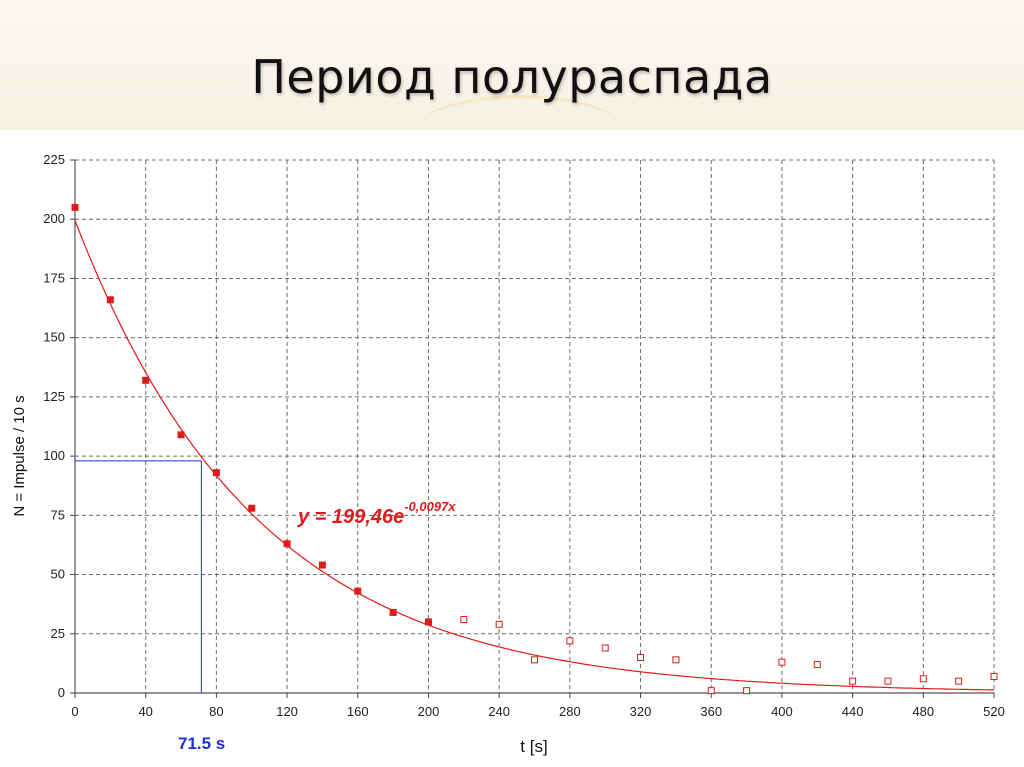 This screenshot has width=1024, height=767. I want to click on x-tick-label: 400, so click(782, 711).